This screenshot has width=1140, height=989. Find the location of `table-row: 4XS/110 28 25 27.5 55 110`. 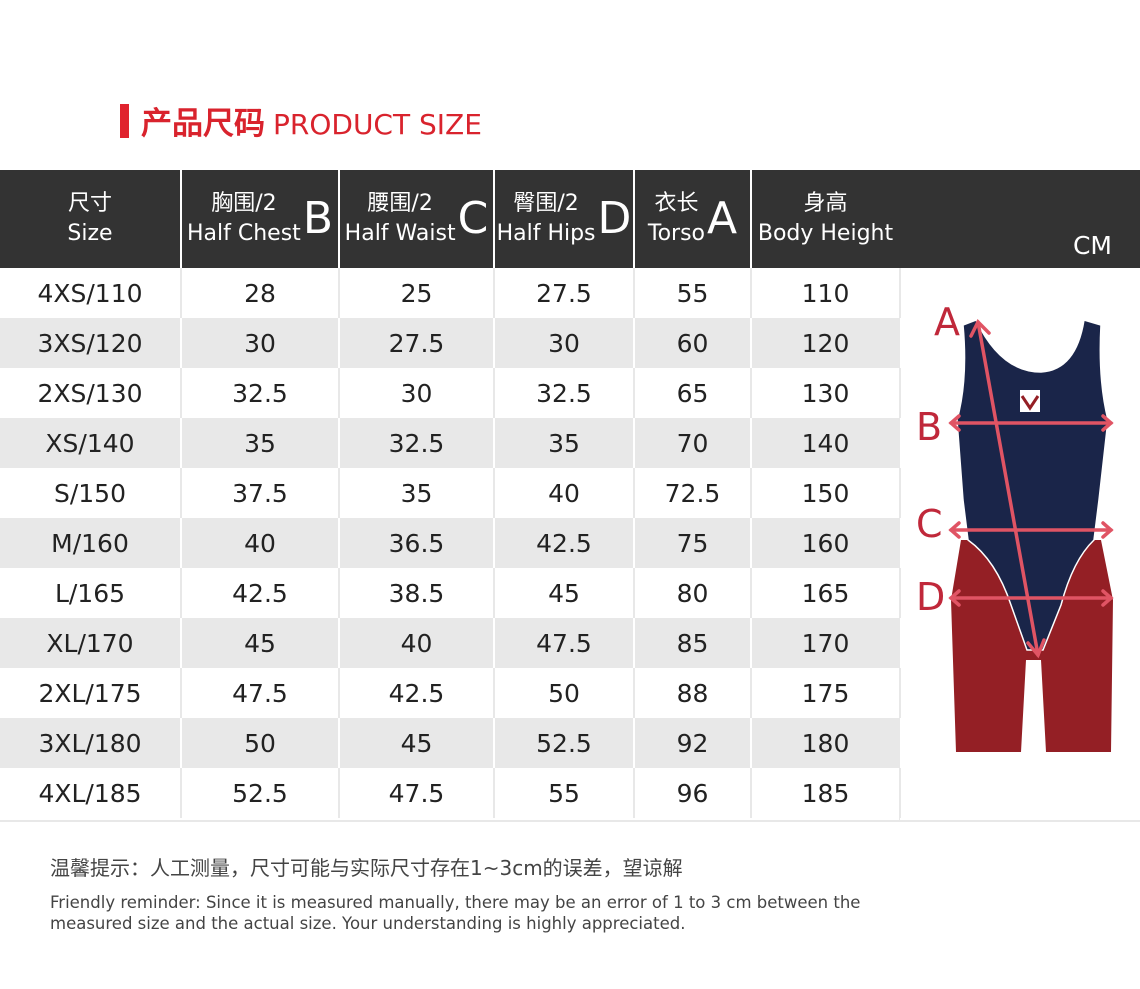

table-row: 4XS/110 28 25 27.5 55 110 is located at coordinates (450, 293).